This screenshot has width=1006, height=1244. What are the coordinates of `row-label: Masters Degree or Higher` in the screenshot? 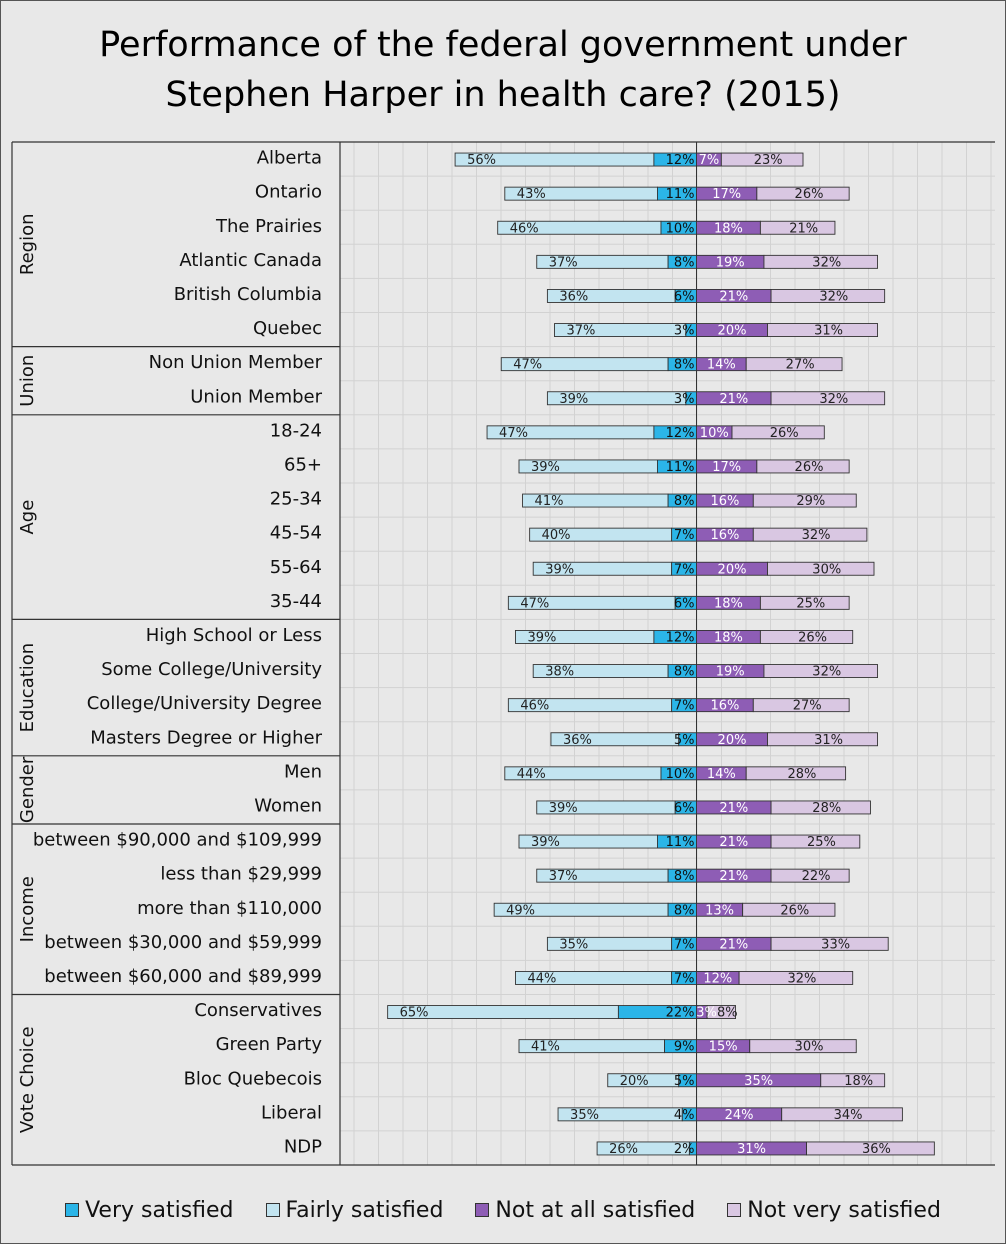 It's located at (206, 737).